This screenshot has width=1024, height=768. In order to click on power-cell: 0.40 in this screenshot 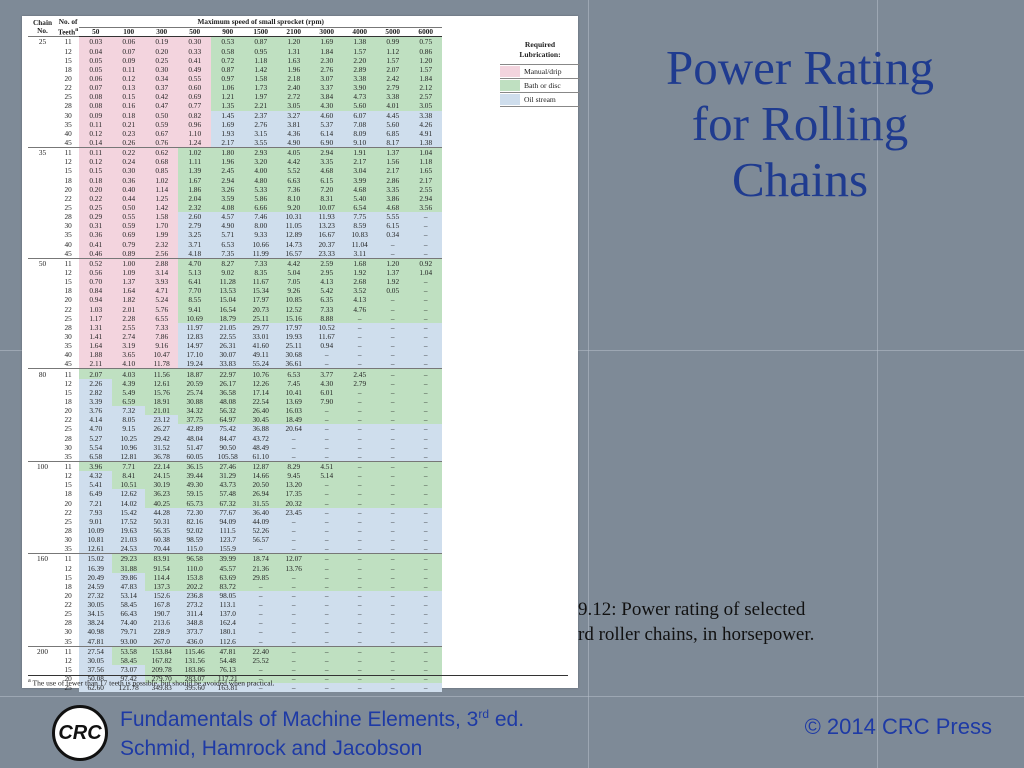, I will do `click(129, 189)`.